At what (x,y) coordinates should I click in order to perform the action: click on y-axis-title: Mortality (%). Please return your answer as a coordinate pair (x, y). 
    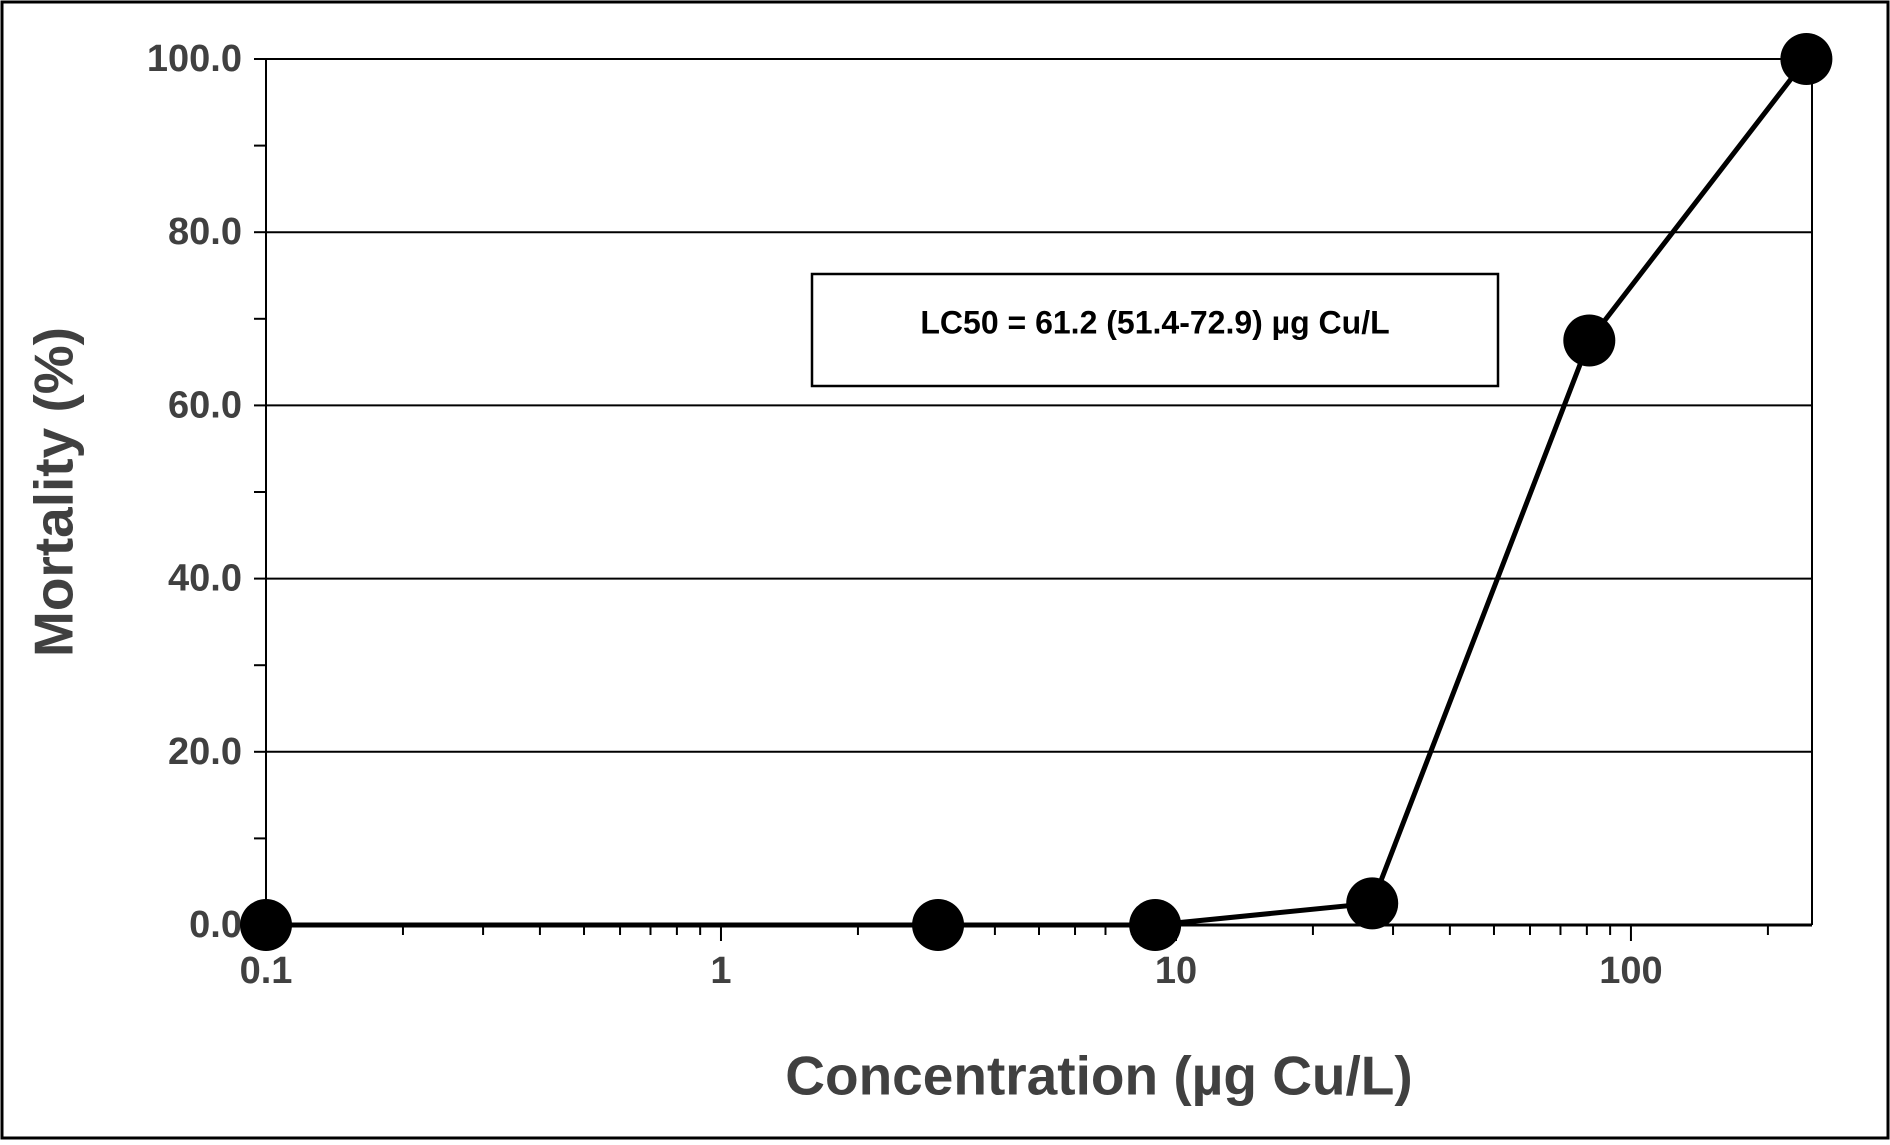
    Looking at the image, I should click on (54, 492).